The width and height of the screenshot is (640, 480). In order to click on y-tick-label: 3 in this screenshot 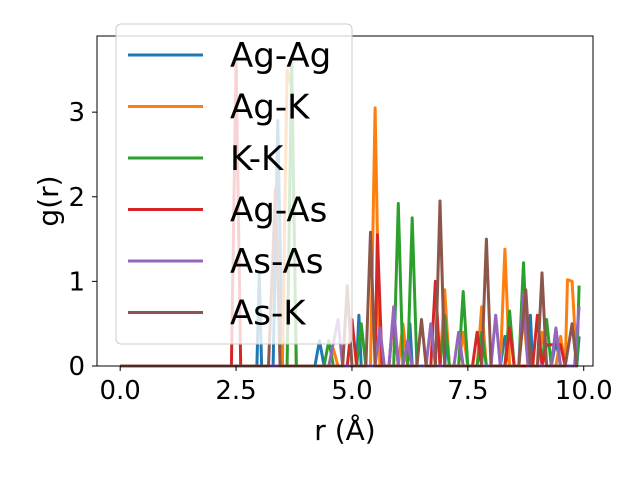, I will do `click(76, 113)`.